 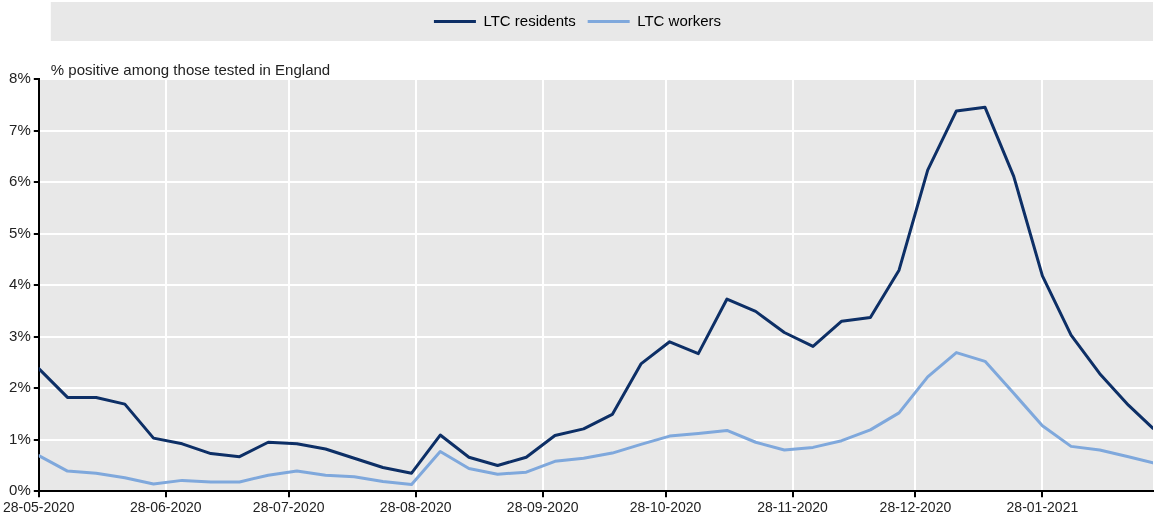 What do you see at coordinates (542, 507) in the screenshot?
I see `x-tick-label: 28-09-2020` at bounding box center [542, 507].